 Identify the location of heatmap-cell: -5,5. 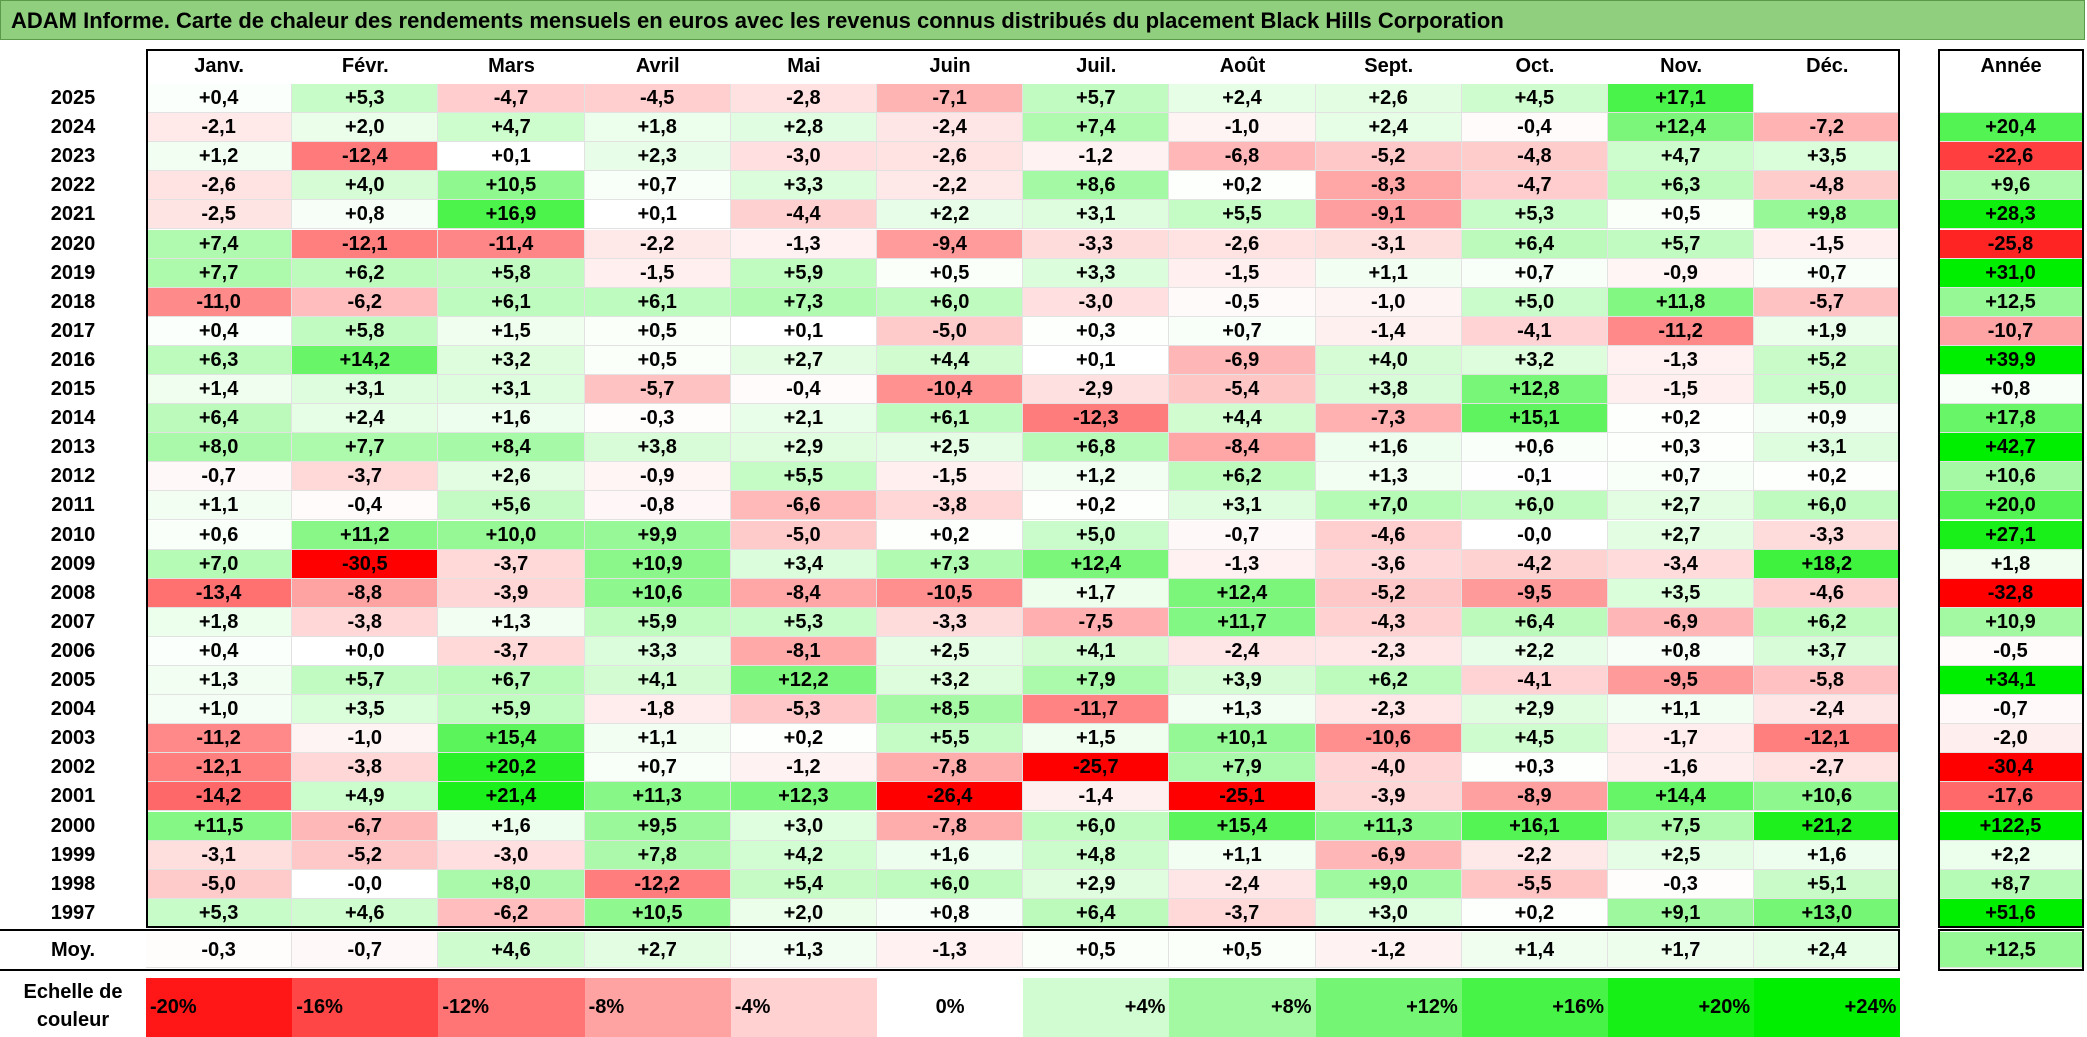
(1534, 884).